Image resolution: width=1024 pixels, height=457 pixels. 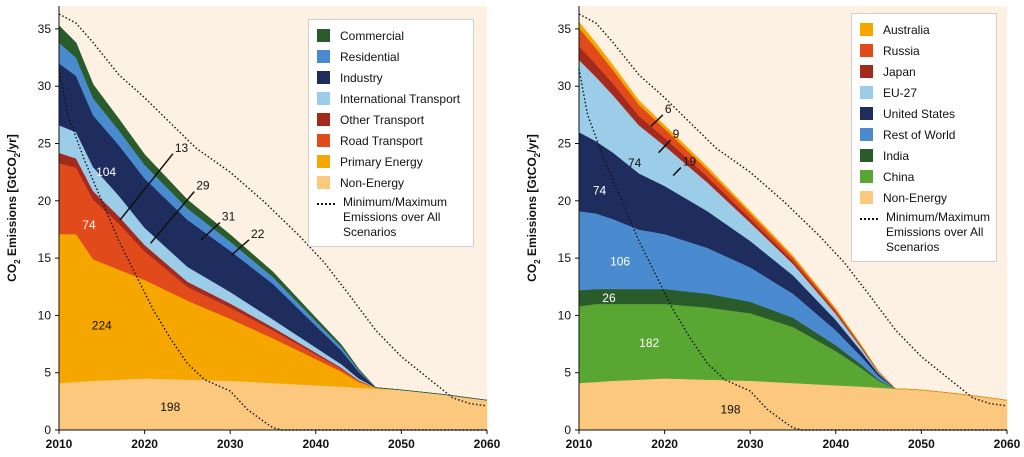 What do you see at coordinates (13, 208) in the screenshot?
I see `left-y-axis-label: CO2 Emissions [GtCO2/yr]` at bounding box center [13, 208].